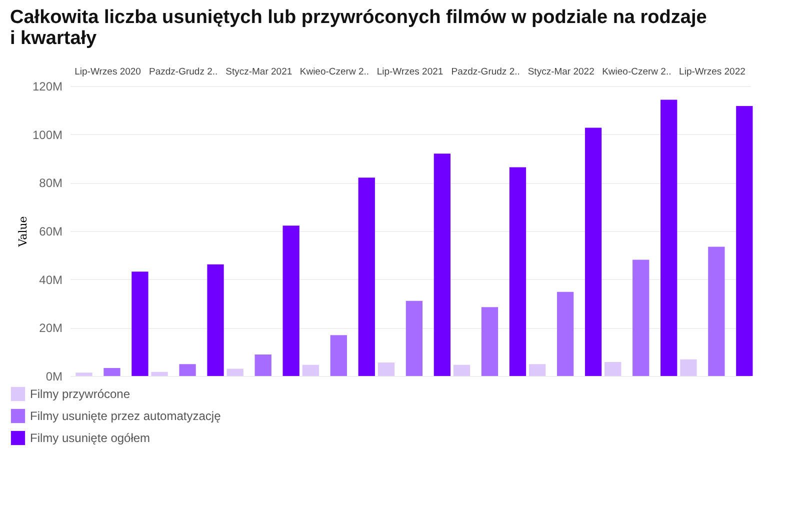  What do you see at coordinates (410, 72) in the screenshot?
I see `x-tick-label: Lip-Wrzes 2021` at bounding box center [410, 72].